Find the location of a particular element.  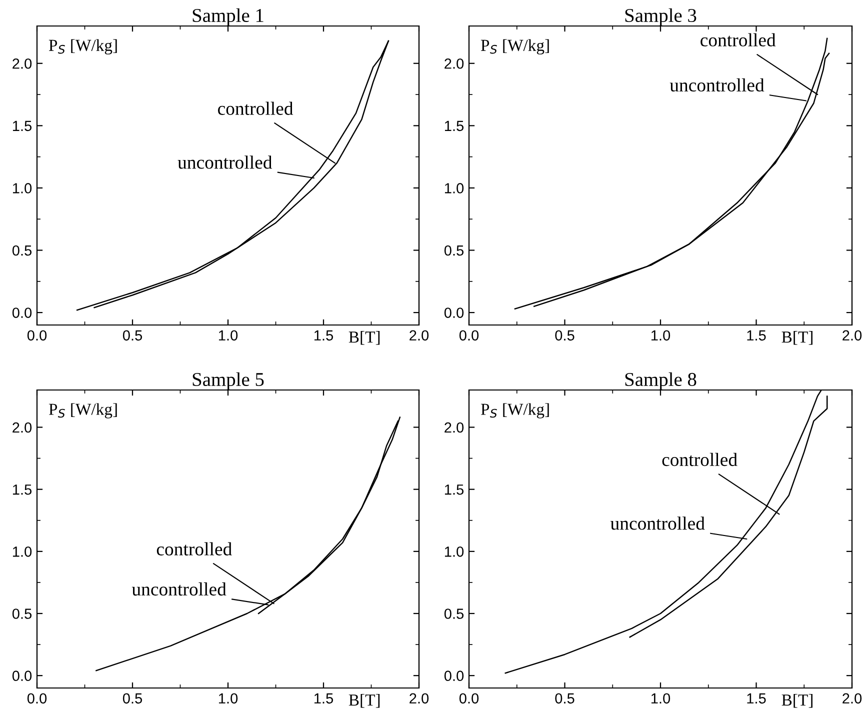

chart-title: Sample 3 is located at coordinates (660, 17).